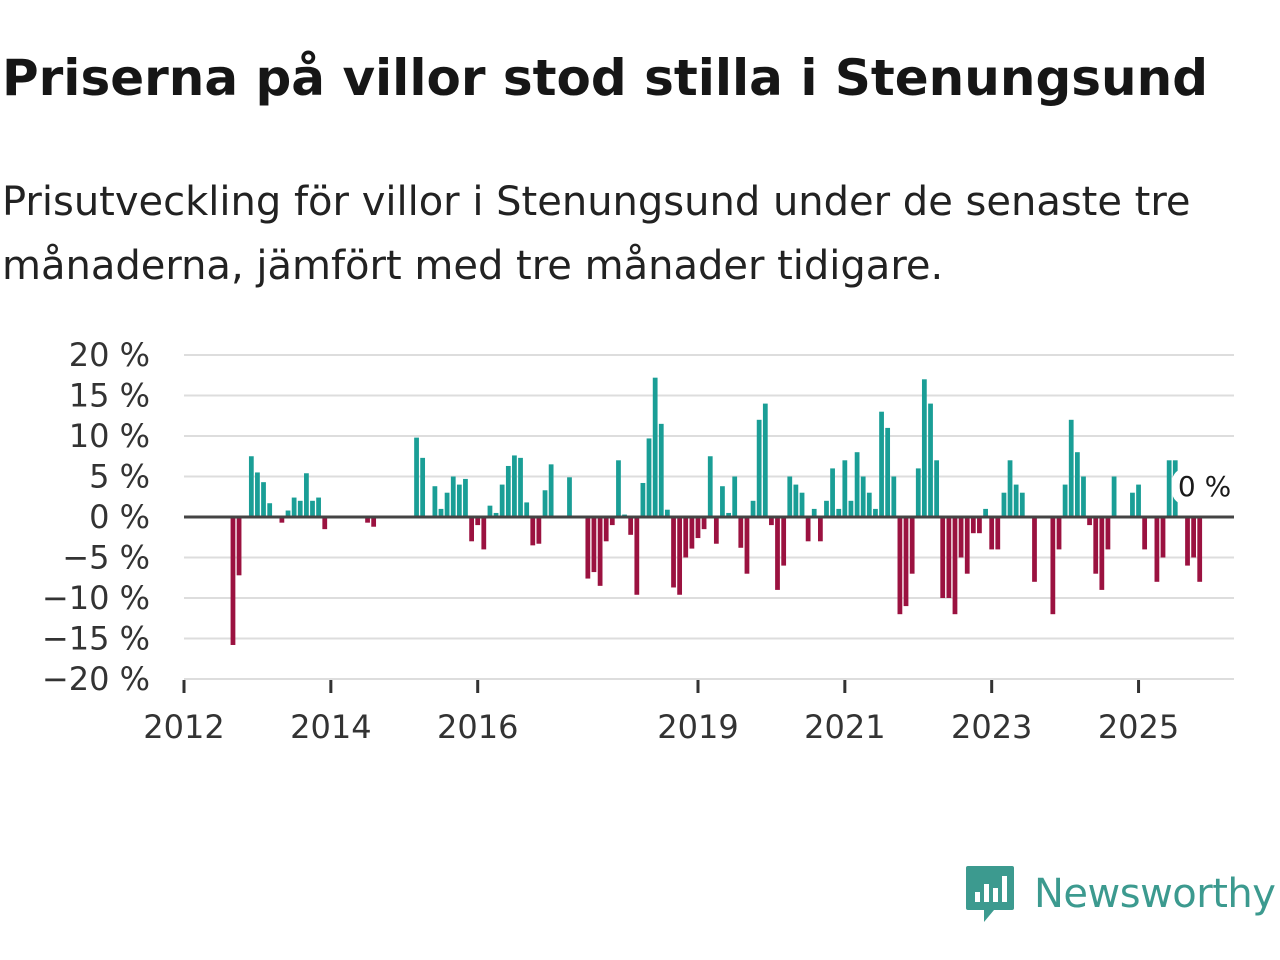 The width and height of the screenshot is (1280, 960). What do you see at coordinates (330, 727) in the screenshot?
I see `x-tick-label: 2014` at bounding box center [330, 727].